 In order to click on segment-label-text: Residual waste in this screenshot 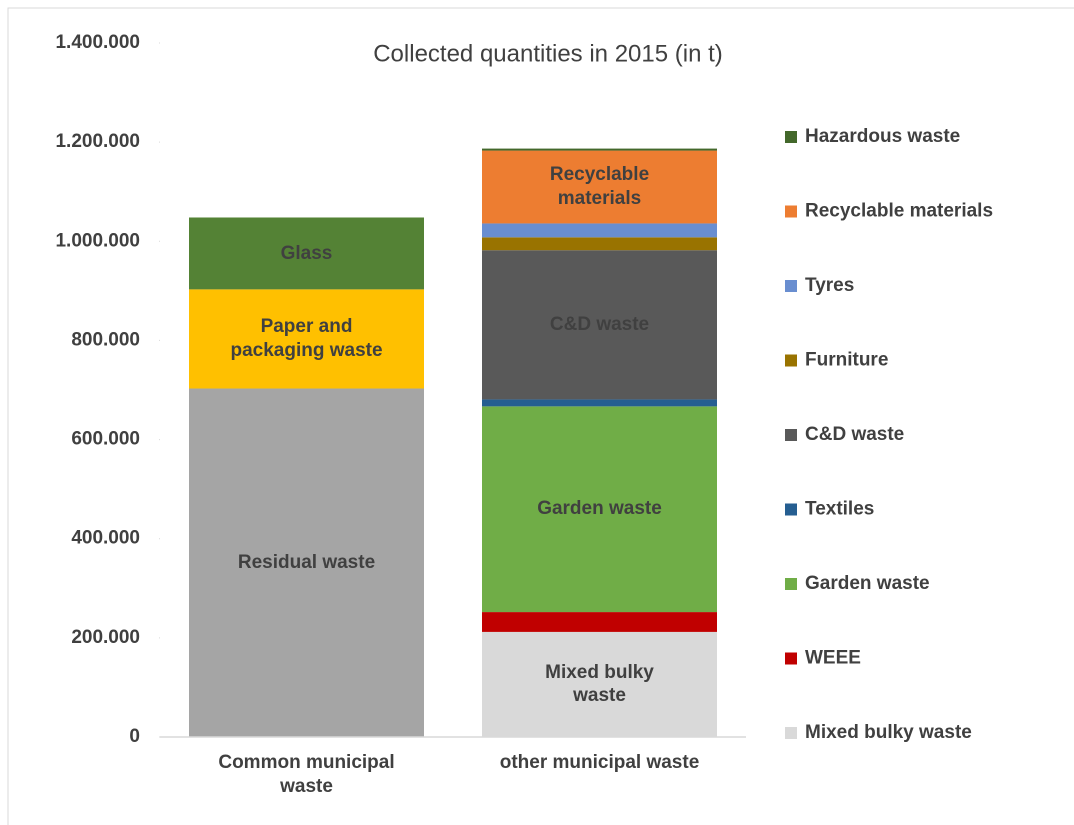, I will do `click(306, 562)`.